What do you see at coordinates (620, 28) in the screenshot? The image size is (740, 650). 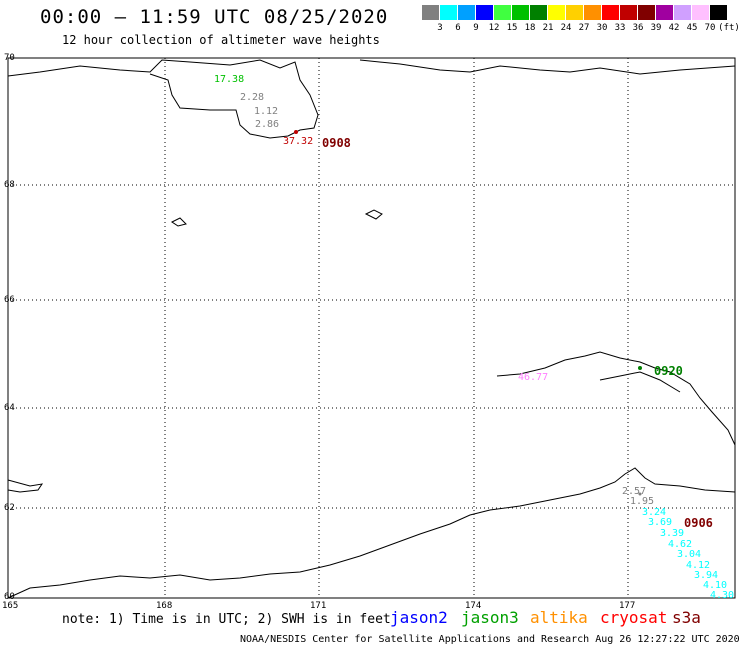 I see `legend-label: 33` at bounding box center [620, 28].